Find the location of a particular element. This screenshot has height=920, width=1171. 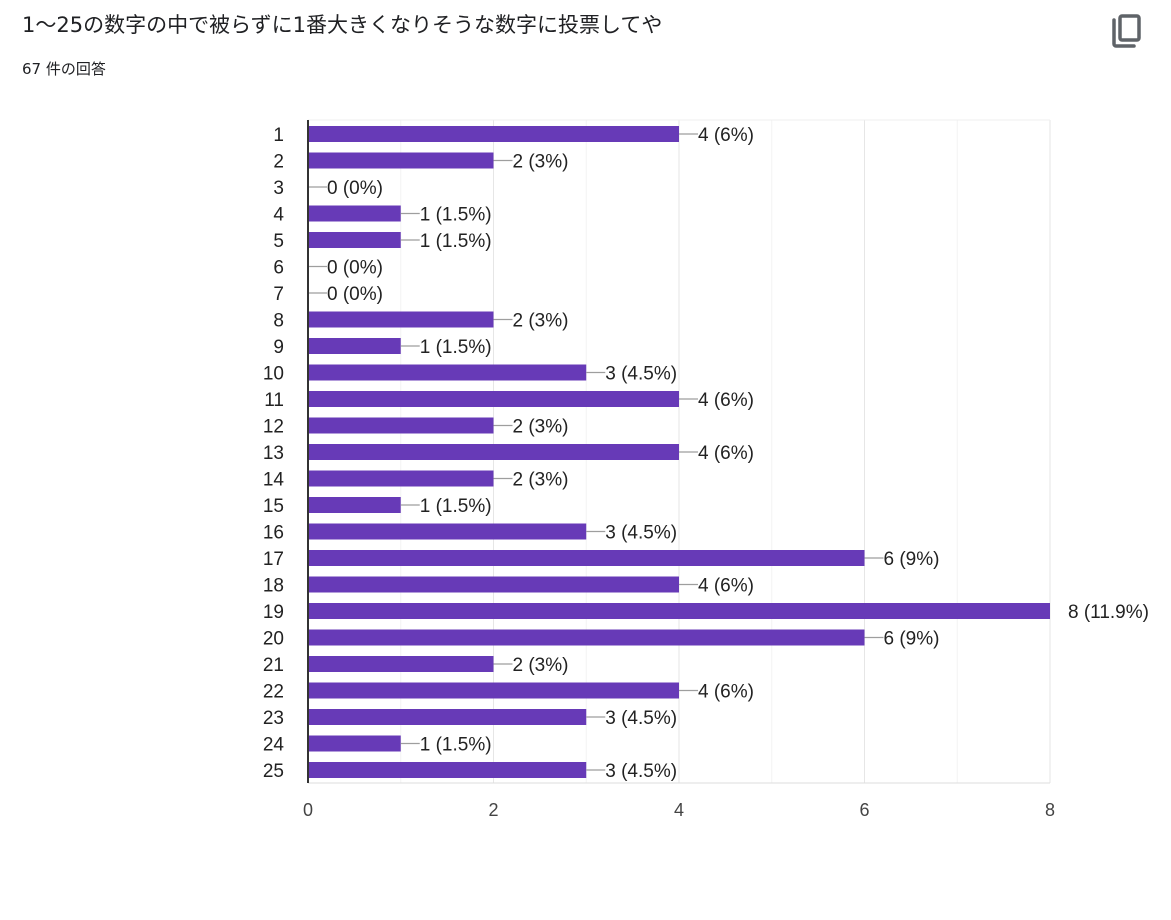

category-label: 11 is located at coordinates (274, 400).